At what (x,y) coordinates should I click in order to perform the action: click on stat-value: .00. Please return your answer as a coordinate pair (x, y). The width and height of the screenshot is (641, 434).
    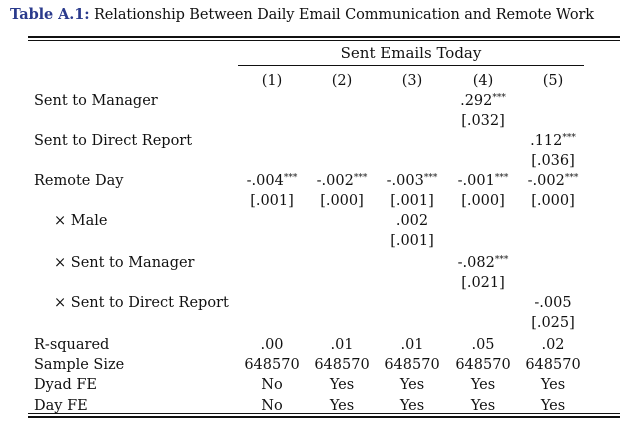
    Looking at the image, I should click on (272, 345).